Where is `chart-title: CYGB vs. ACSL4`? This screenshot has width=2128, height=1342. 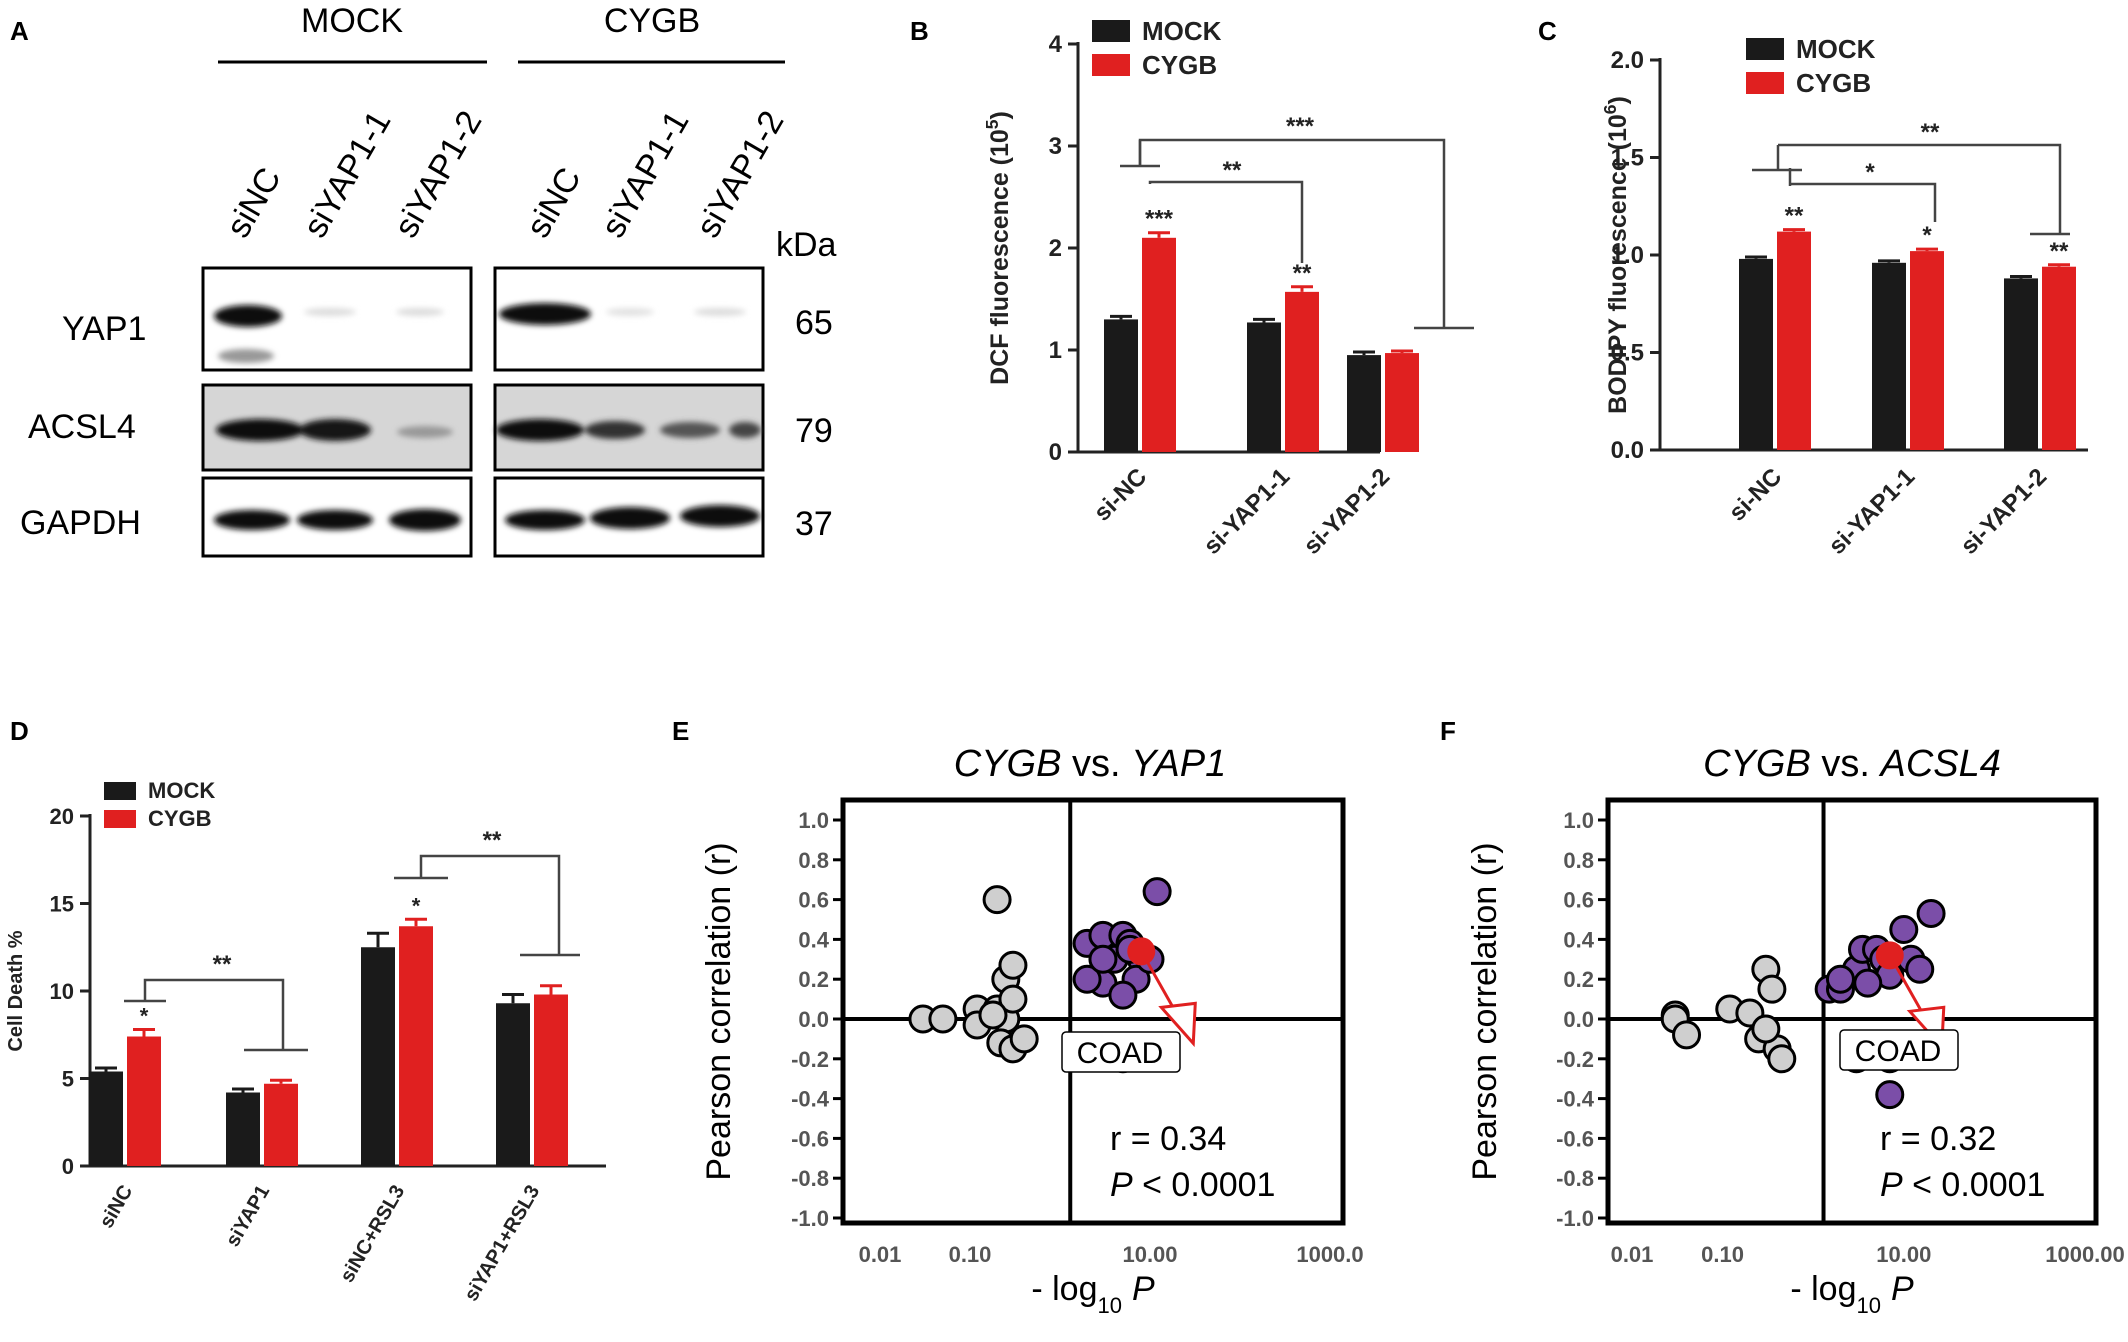
chart-title: CYGB vs. ACSL4 is located at coordinates (1852, 764).